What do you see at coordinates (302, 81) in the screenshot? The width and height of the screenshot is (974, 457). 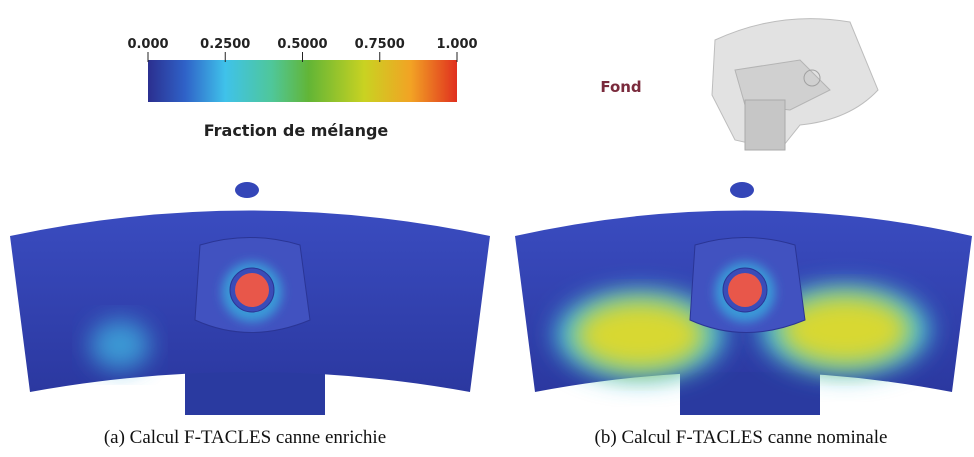 I see `colorbar` at bounding box center [302, 81].